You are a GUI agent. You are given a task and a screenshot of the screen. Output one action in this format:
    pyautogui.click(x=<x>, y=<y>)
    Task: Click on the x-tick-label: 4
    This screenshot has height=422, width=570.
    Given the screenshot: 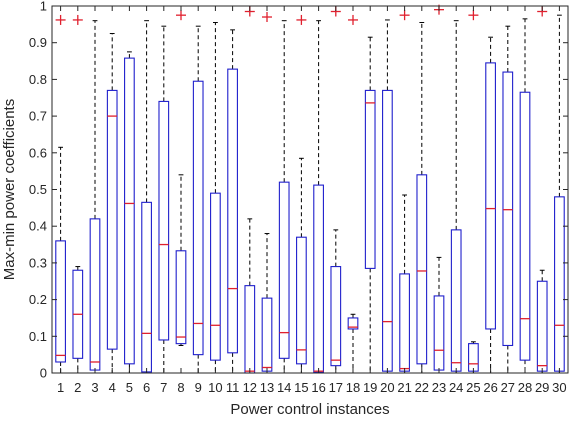 What is the action you would take?
    pyautogui.click(x=112, y=387)
    